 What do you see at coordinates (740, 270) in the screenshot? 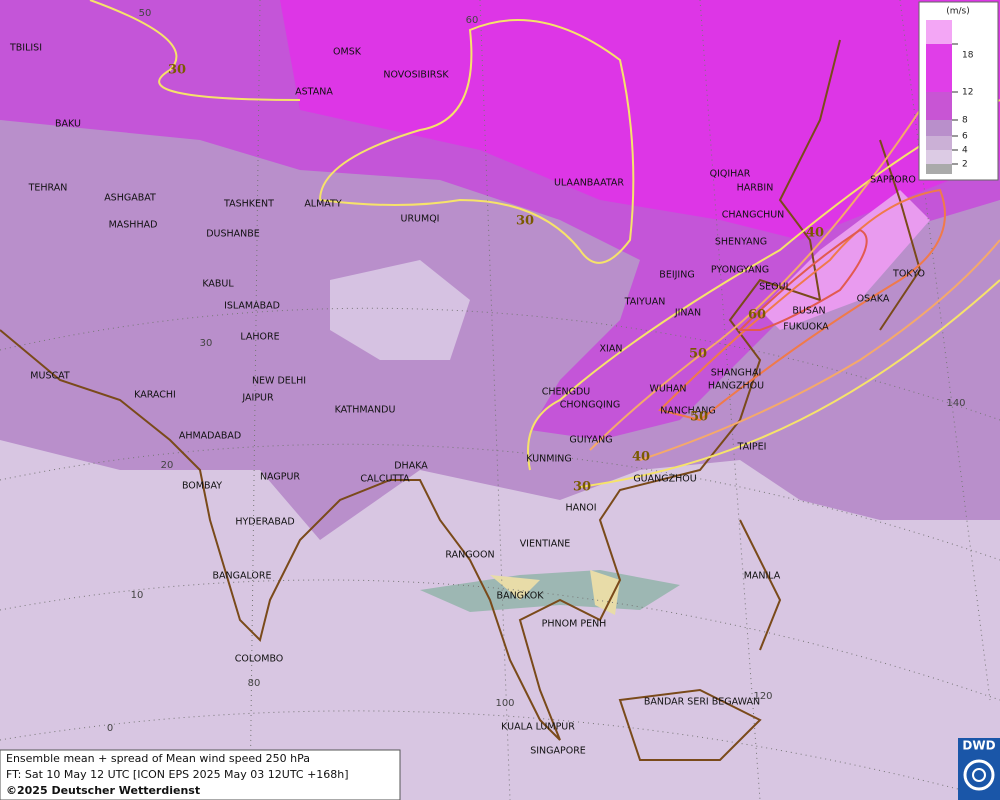
I see `city-label: PYONGYANG` at bounding box center [740, 270].